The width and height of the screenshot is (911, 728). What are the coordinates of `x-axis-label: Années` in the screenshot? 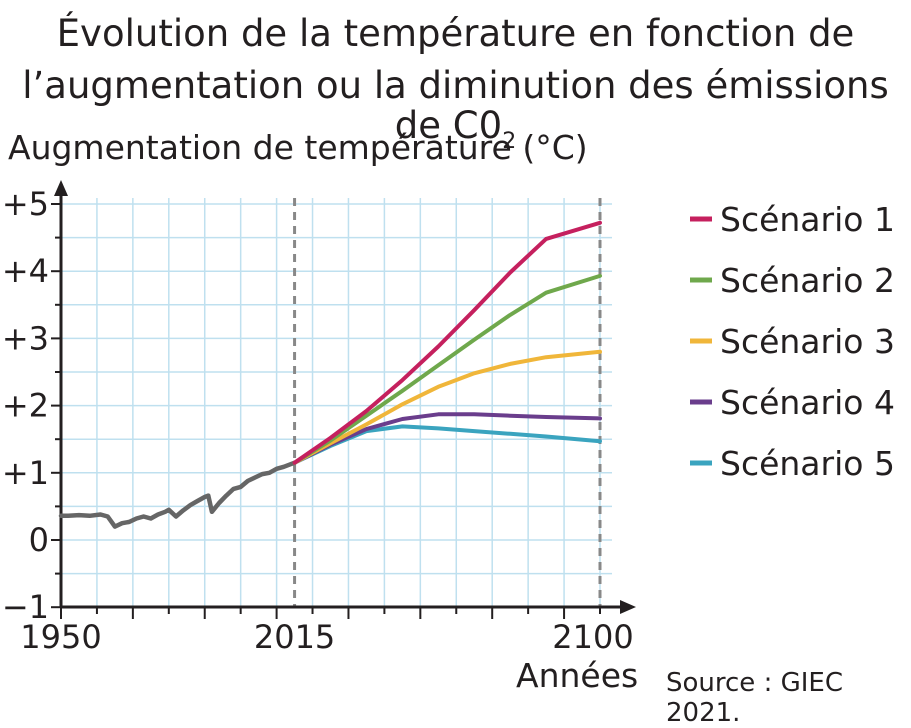 It's located at (577, 675).